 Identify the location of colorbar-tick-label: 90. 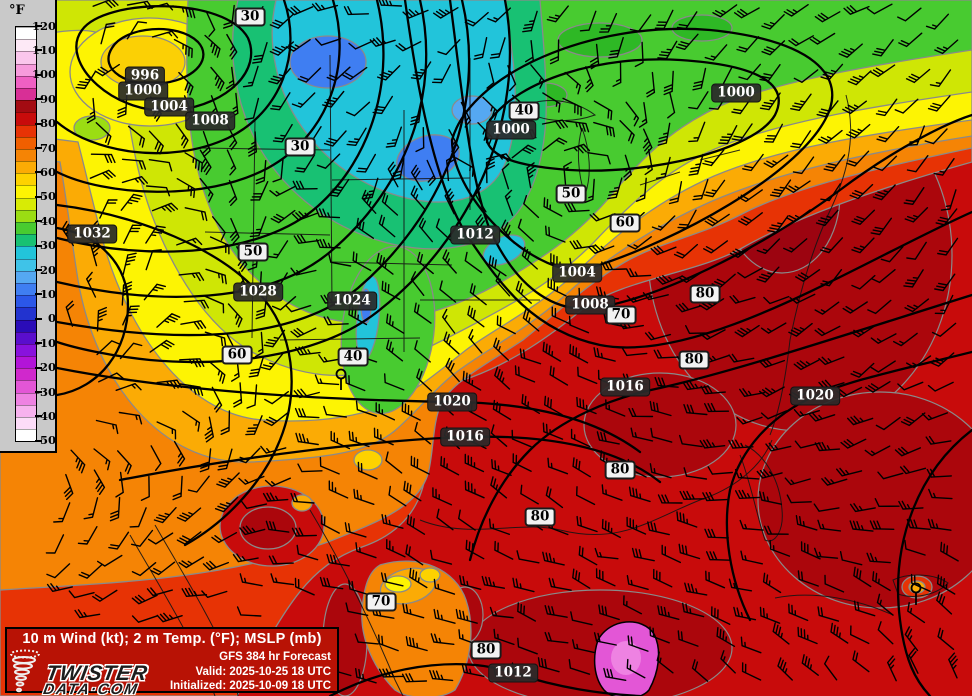
(47, 98).